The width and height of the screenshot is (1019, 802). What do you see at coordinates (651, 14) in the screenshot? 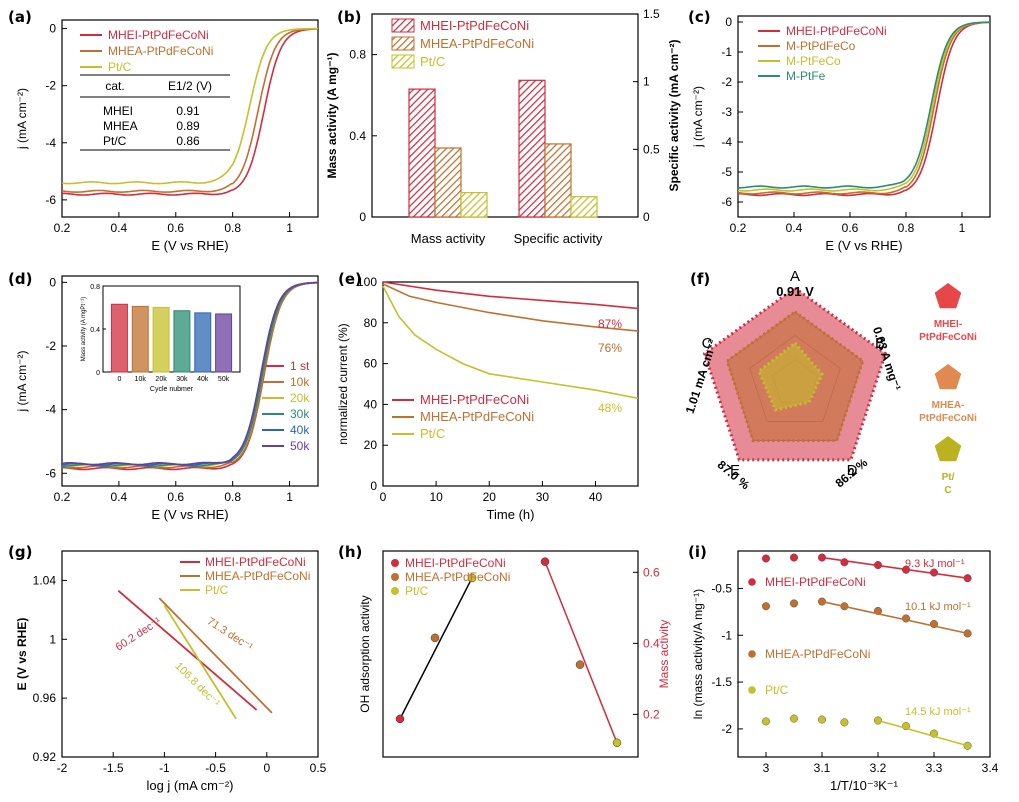
I see `y2-tick-label: 1.5` at bounding box center [651, 14].